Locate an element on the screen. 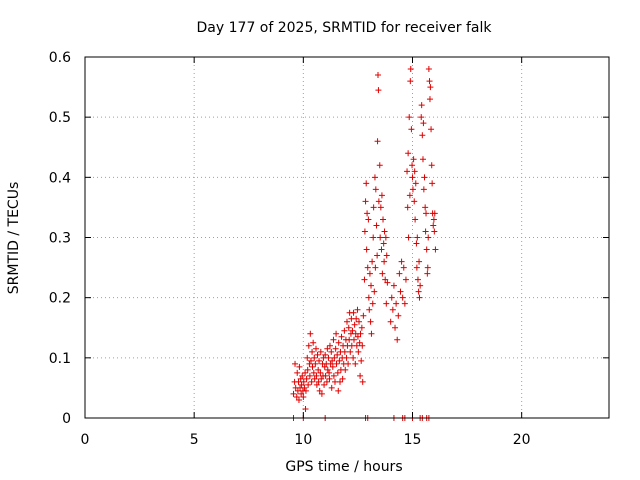 The image size is (640, 480). y-tick-label: 0.6 is located at coordinates (60, 58).